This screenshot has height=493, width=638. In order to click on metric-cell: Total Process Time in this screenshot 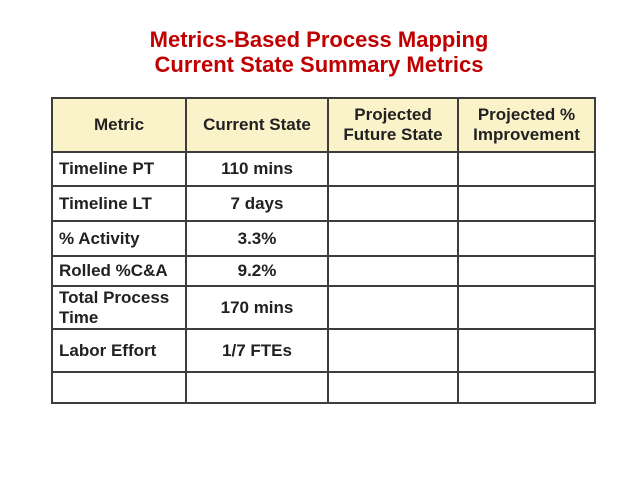, I will do `click(119, 307)`.